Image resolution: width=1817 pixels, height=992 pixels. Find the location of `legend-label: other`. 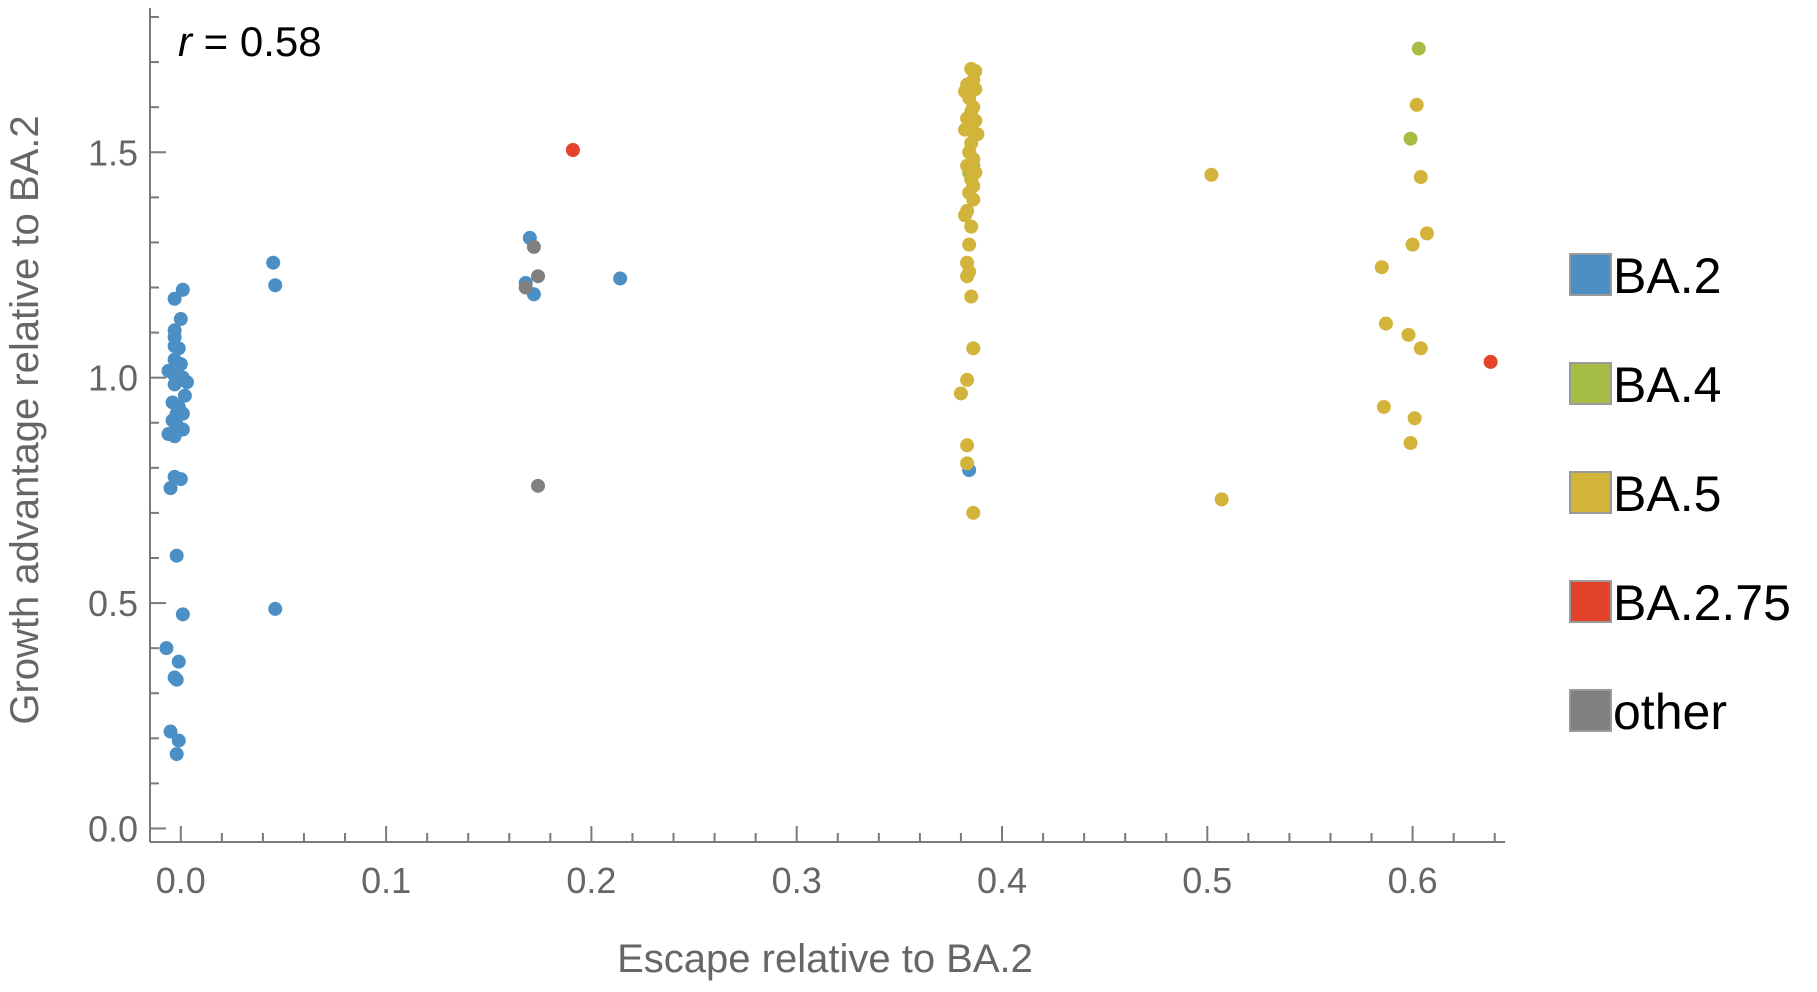

legend-label: other is located at coordinates (1670, 712).